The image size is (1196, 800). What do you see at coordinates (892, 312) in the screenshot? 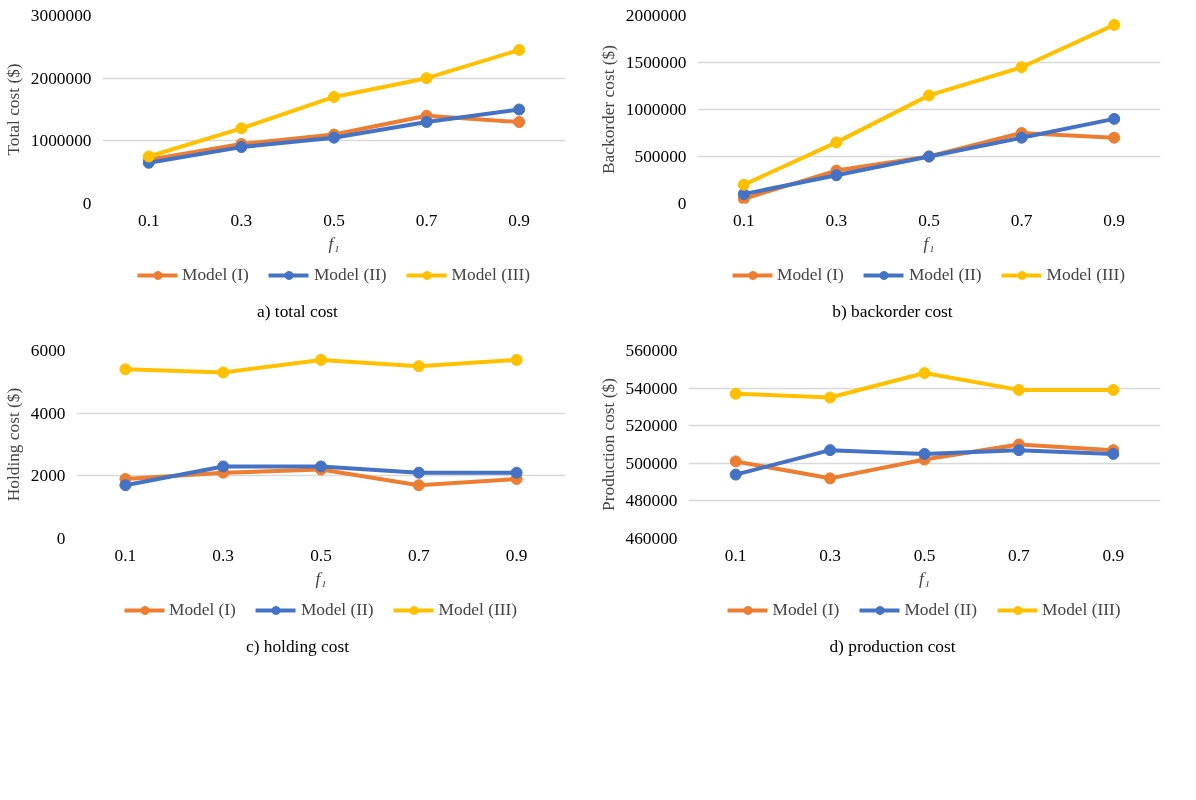
I see `text: b) backorder cost` at bounding box center [892, 312].